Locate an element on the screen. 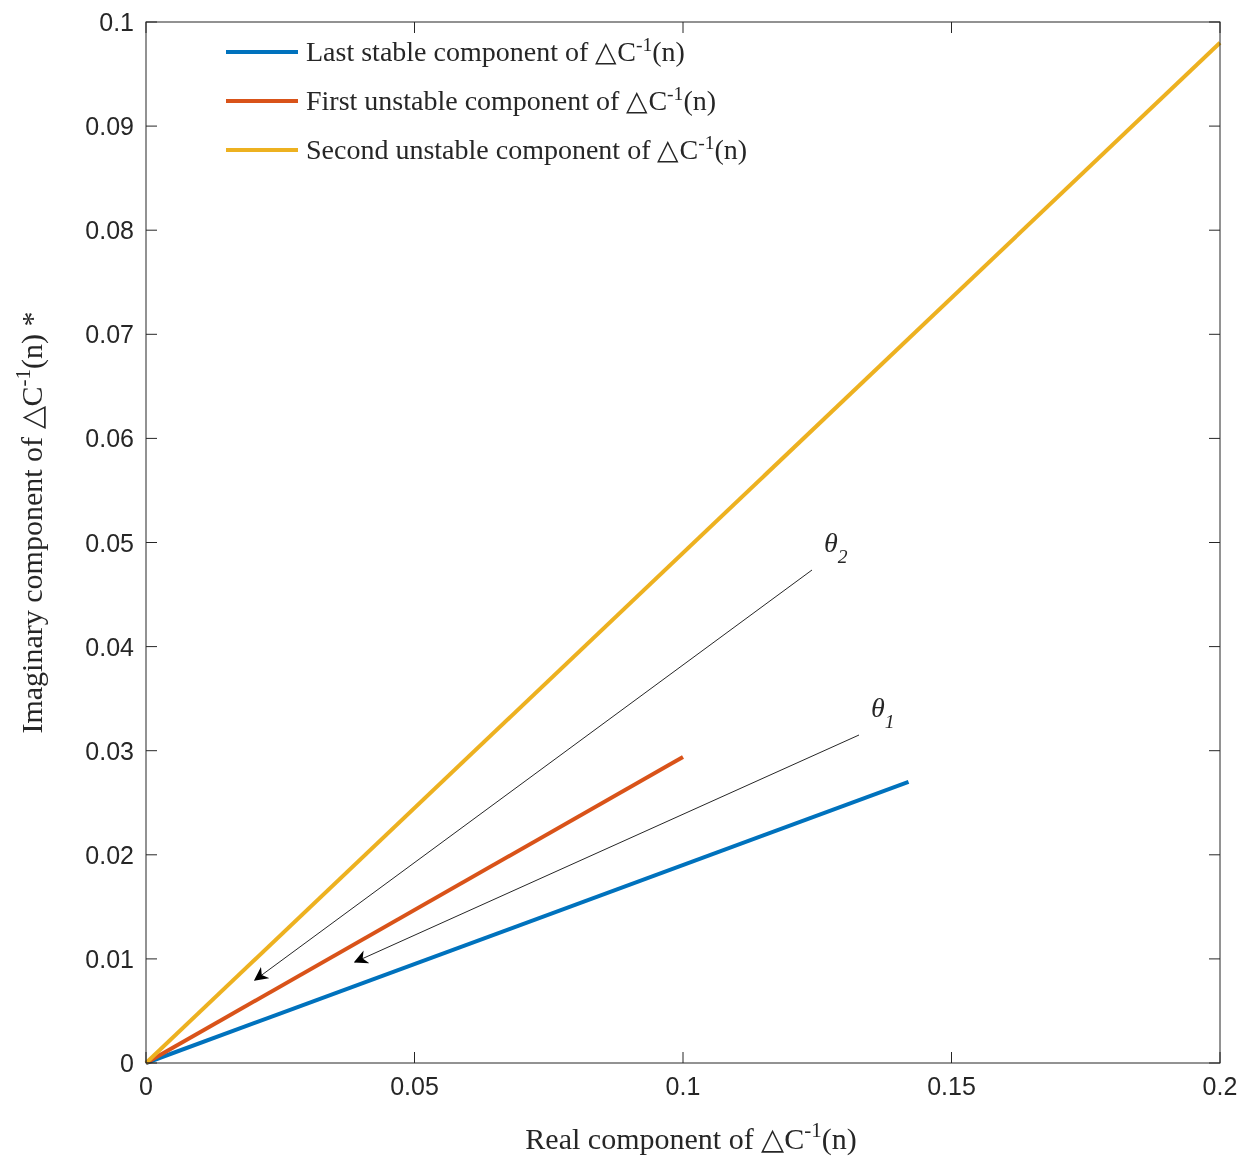 The image size is (1259, 1165). y-tick-label: 0.07 is located at coordinates (109, 334).